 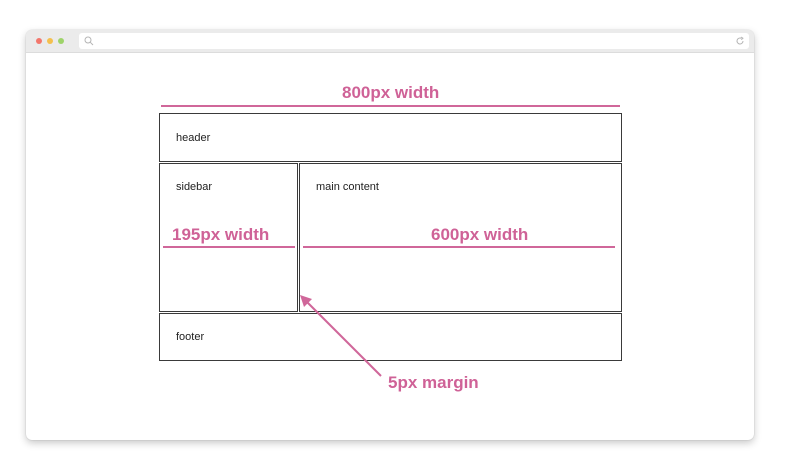 What do you see at coordinates (194, 187) in the screenshot?
I see `sidebar-label: sidebar` at bounding box center [194, 187].